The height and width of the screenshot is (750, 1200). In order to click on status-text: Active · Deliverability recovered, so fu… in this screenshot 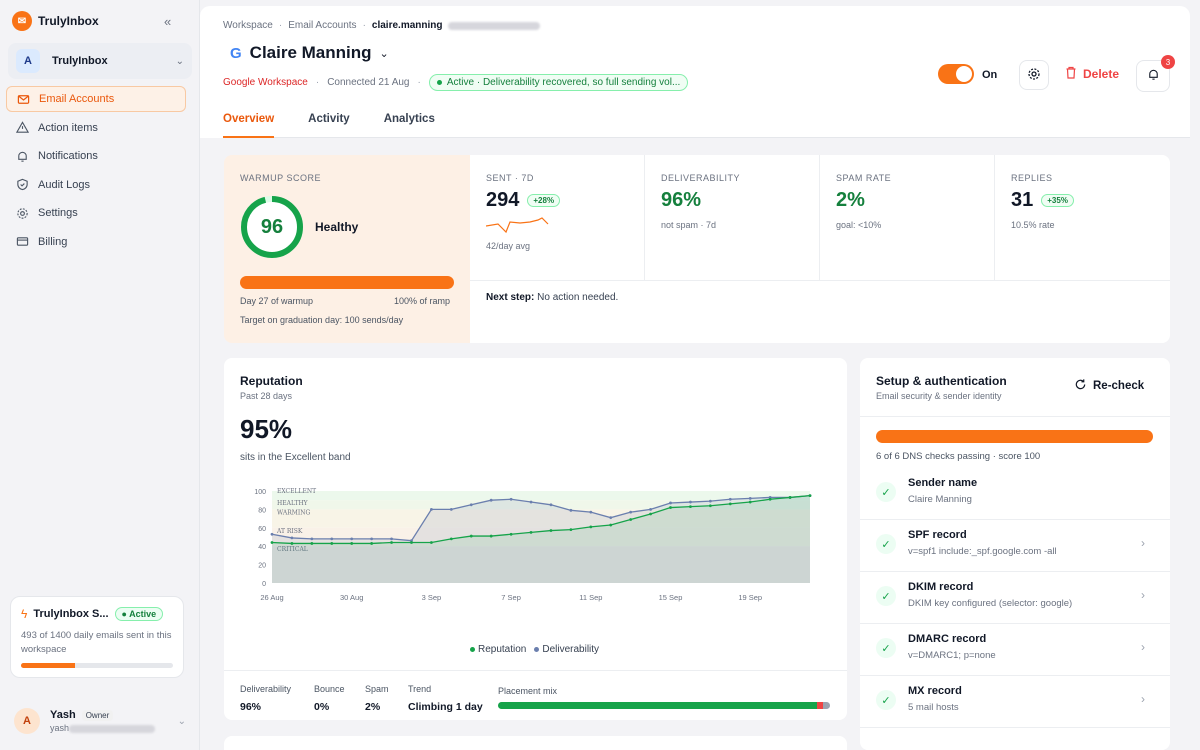, I will do `click(563, 82)`.